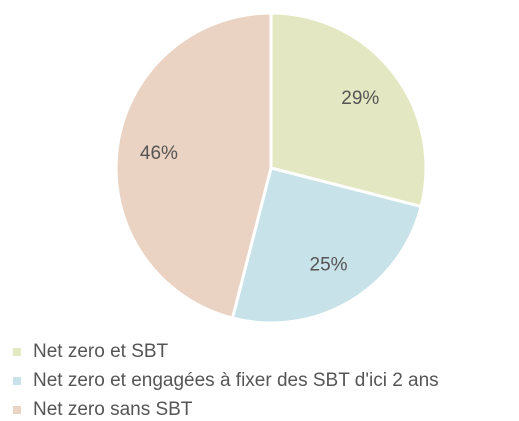 This screenshot has width=519, height=421. I want to click on slice-label: 25%, so click(329, 264).